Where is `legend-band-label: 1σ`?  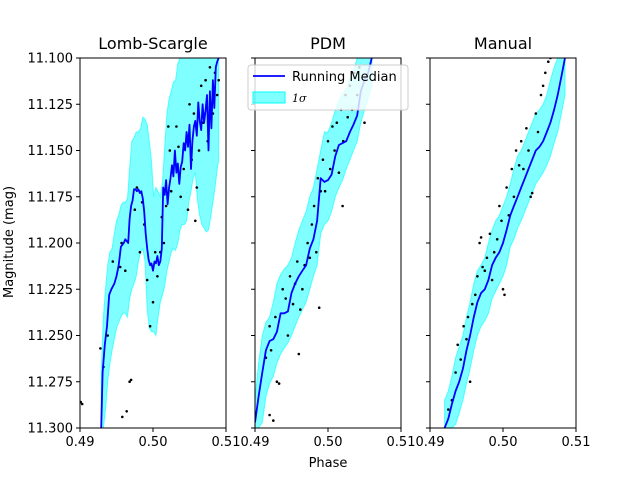 legend-band-label: 1σ is located at coordinates (299, 98).